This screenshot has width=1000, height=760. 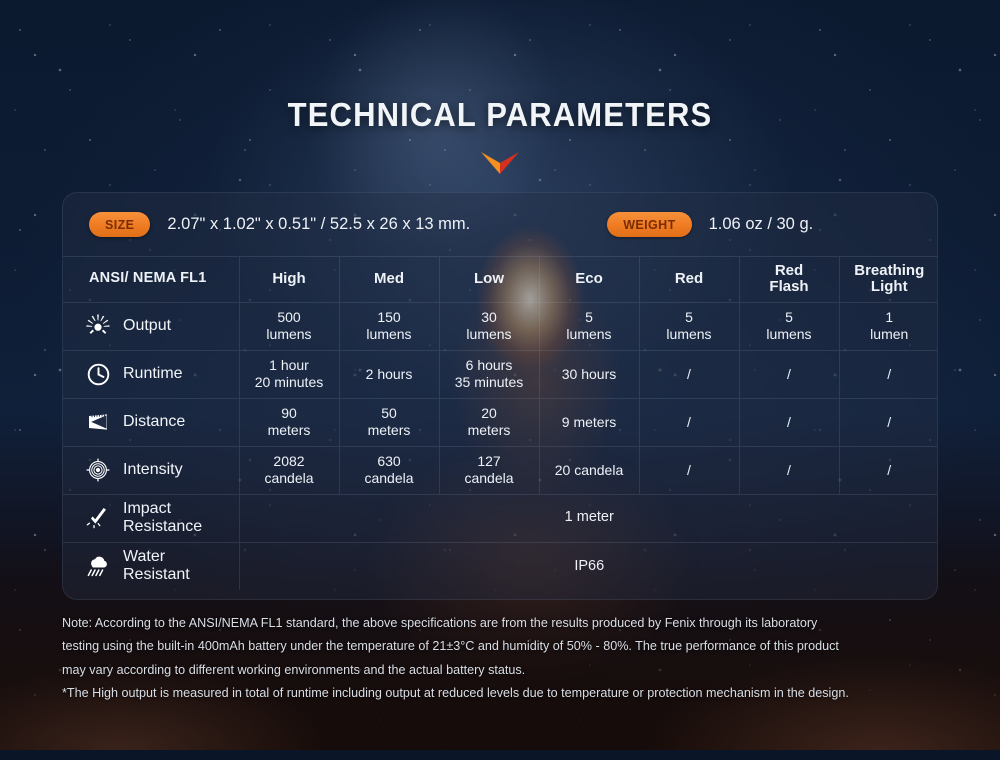 I want to click on cell-intensity-high: 2082 candela, so click(x=288, y=470).